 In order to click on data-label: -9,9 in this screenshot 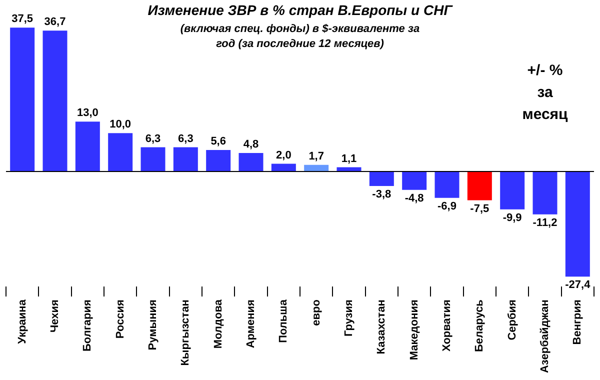, I will do `click(512, 218)`.